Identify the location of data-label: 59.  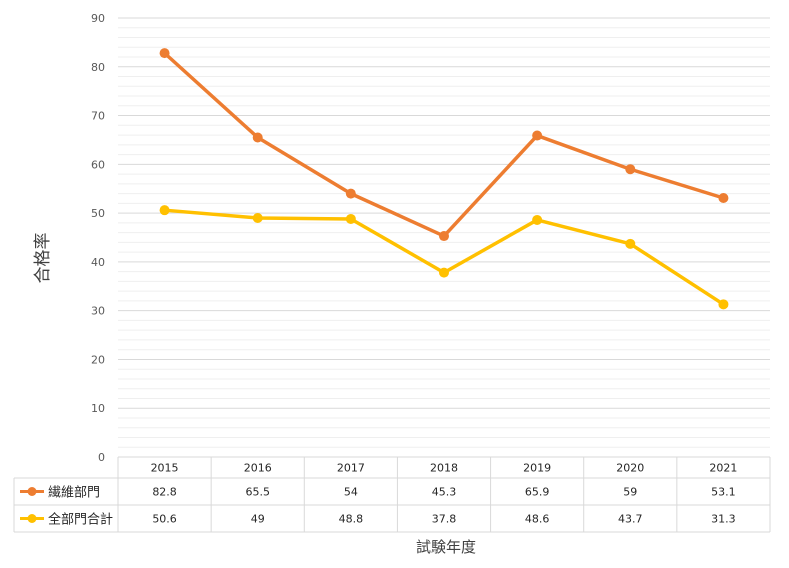
(630, 492).